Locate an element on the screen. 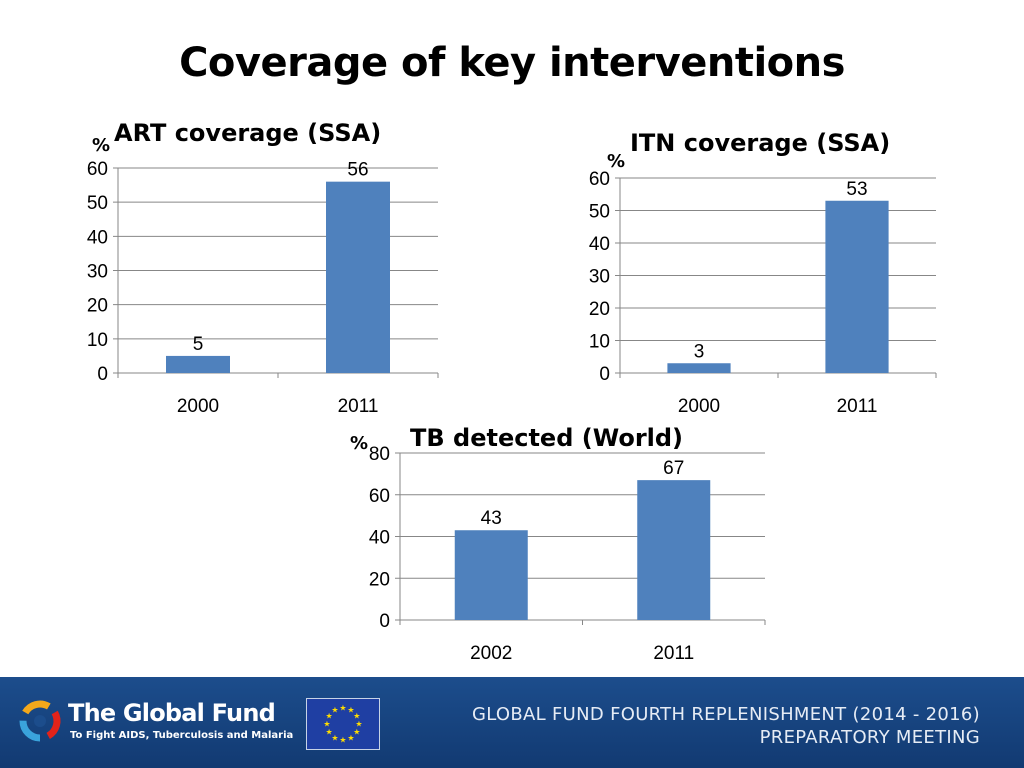 This screenshot has height=768, width=1024. chart-title-art: ART coverage (SSA) is located at coordinates (248, 133).